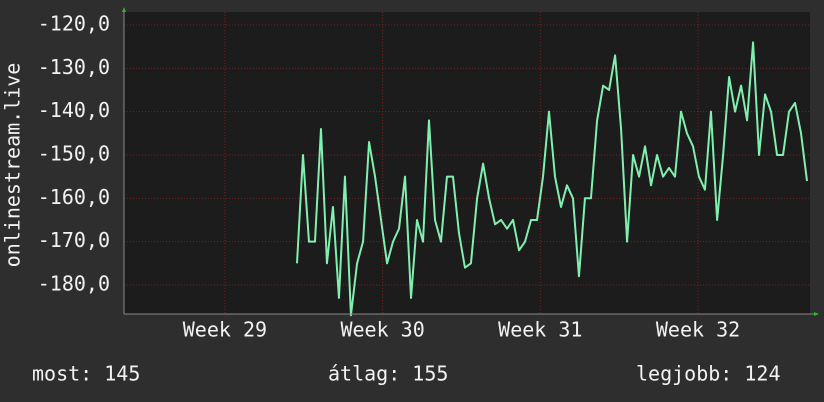 The width and height of the screenshot is (824, 402). Describe the element at coordinates (13, 165) in the screenshot. I see `y-axis-label: onlinestream.live` at that location.